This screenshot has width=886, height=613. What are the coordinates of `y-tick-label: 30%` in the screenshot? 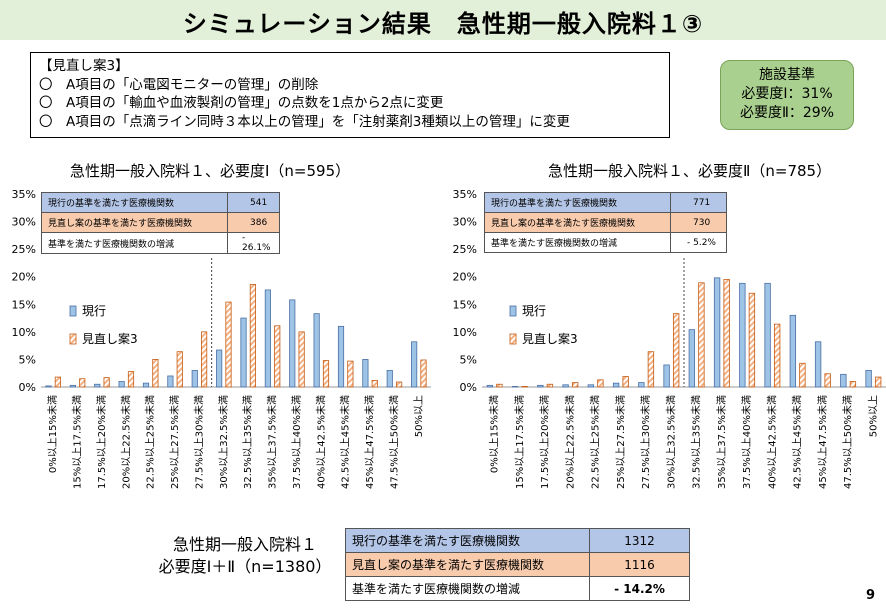 It's located at (24, 222).